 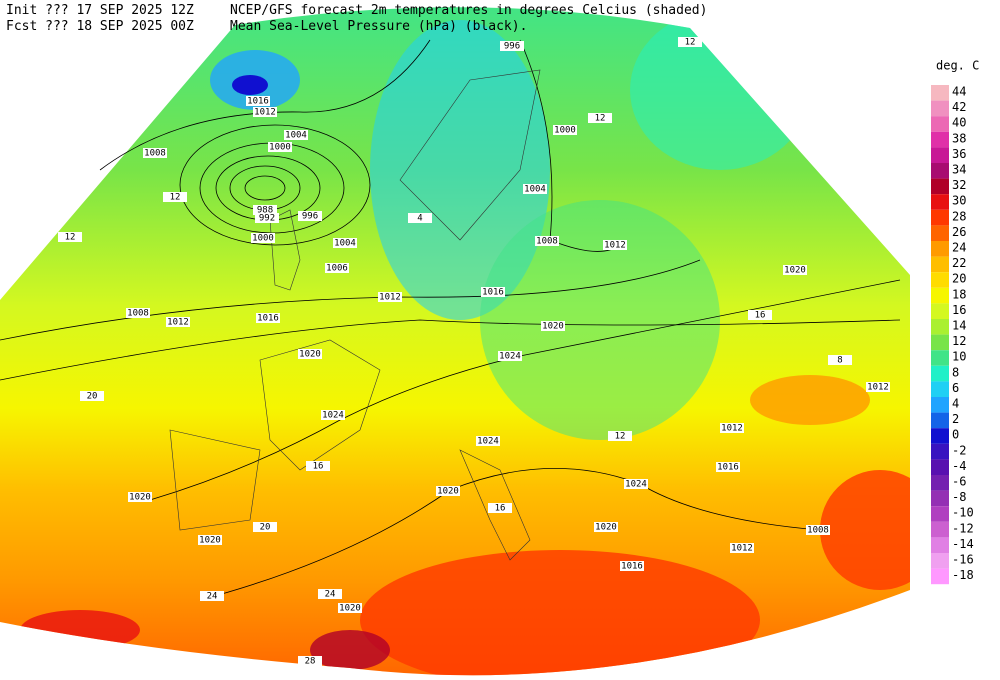 I want to click on legend-label: 38, so click(x=959, y=138).